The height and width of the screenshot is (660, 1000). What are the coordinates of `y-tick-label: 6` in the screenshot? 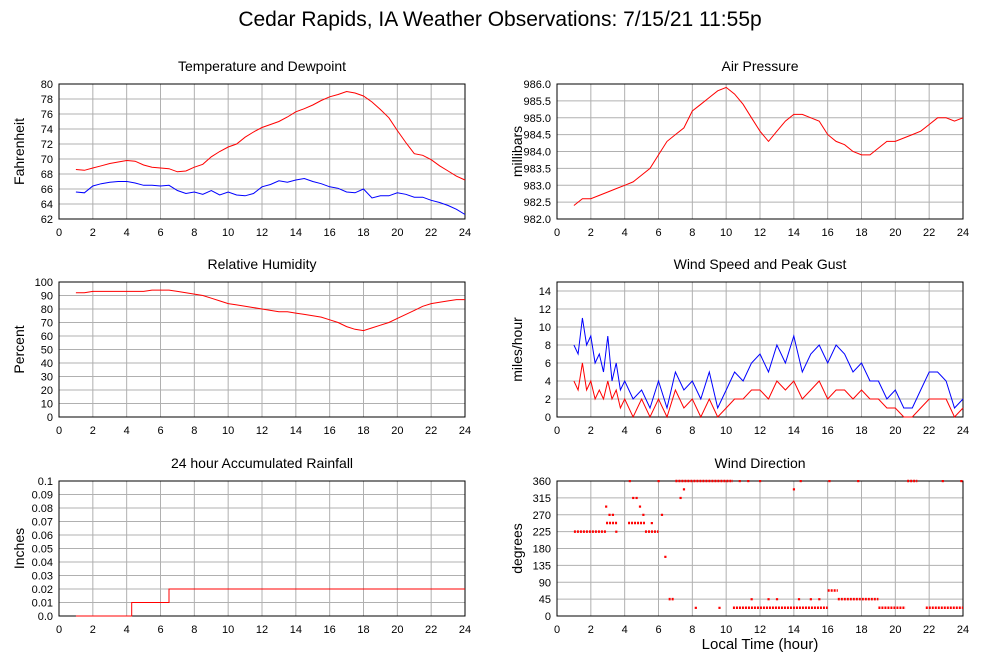 It's located at (548, 364).